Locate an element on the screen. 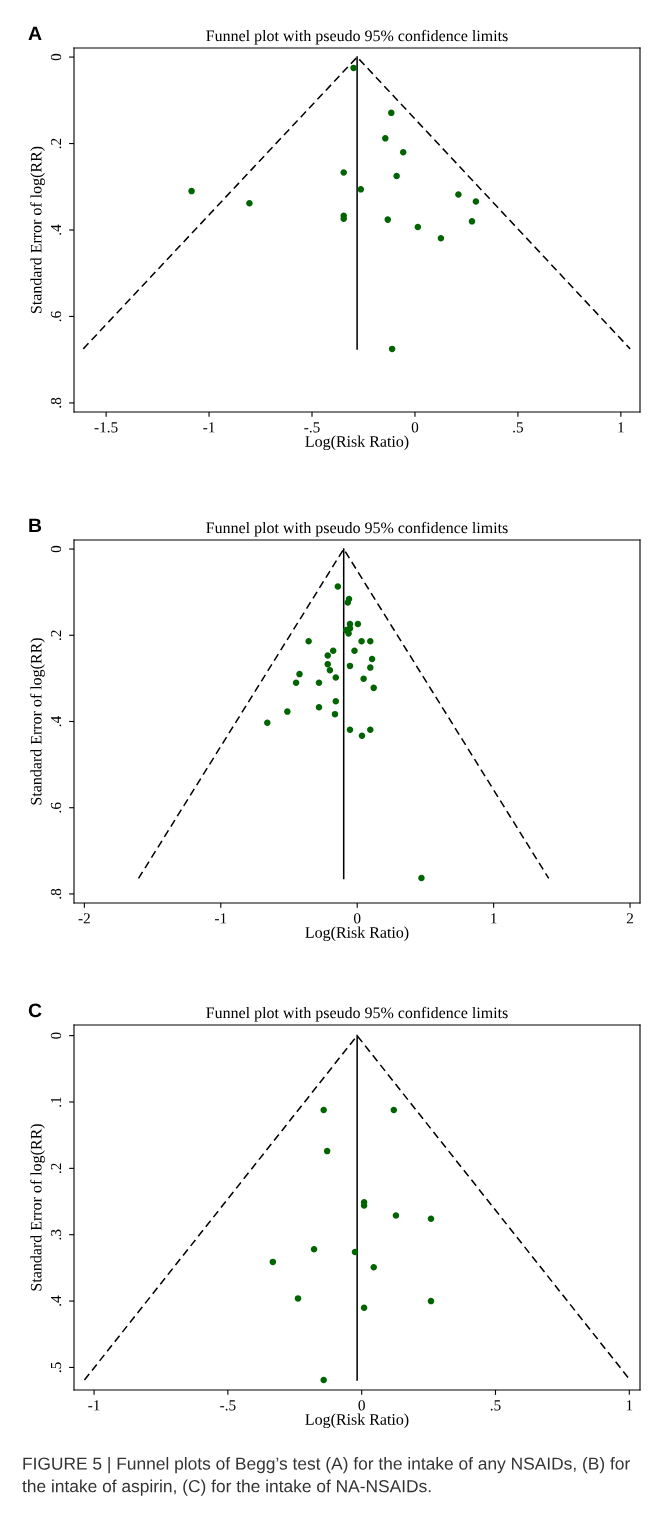 The height and width of the screenshot is (1523, 654). y-tick-label: .3 is located at coordinates (56, 1234).